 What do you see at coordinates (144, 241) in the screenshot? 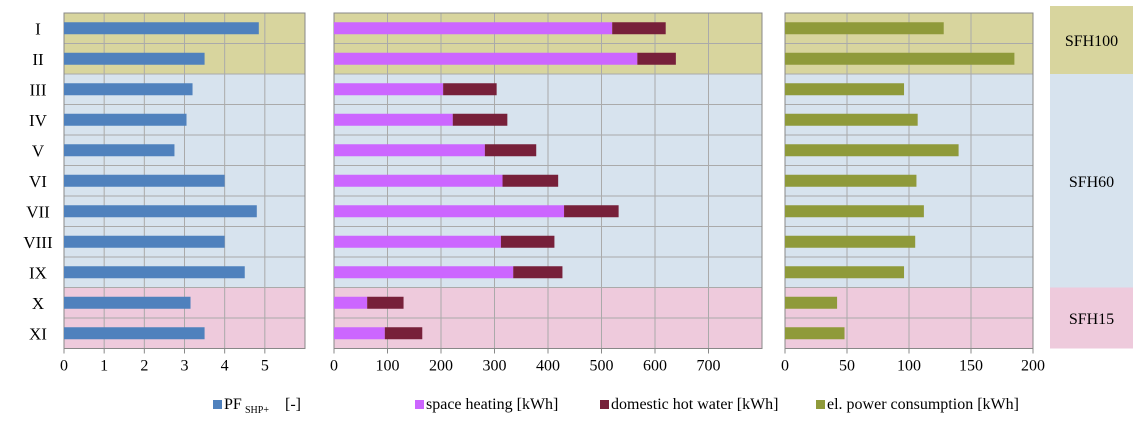
I see `panel1-bar-viii` at bounding box center [144, 241].